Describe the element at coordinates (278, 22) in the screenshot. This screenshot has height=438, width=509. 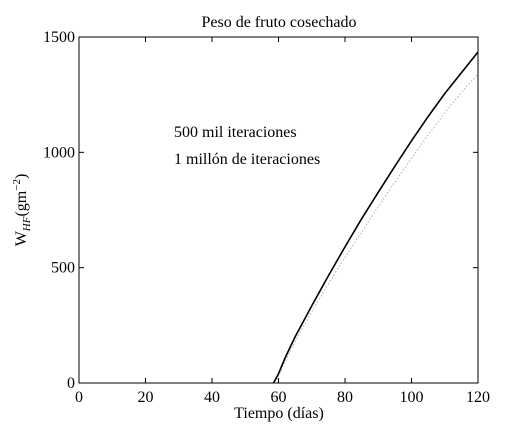
I see `chart-title: Peso de fruto cosechado` at that location.